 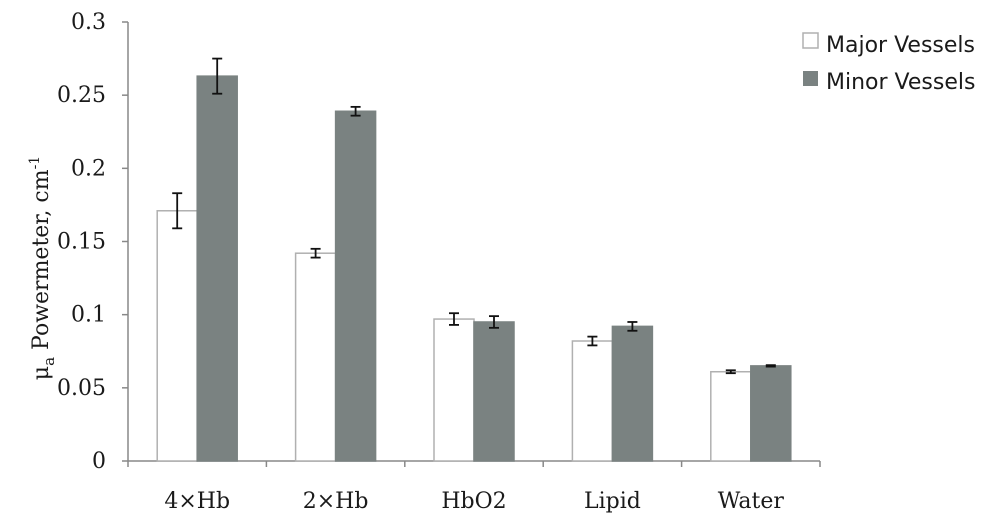 What do you see at coordinates (474, 487) in the screenshot?
I see `x-axis: 4×Hb 2×Hb HbO2 Lipid Water` at bounding box center [474, 487].